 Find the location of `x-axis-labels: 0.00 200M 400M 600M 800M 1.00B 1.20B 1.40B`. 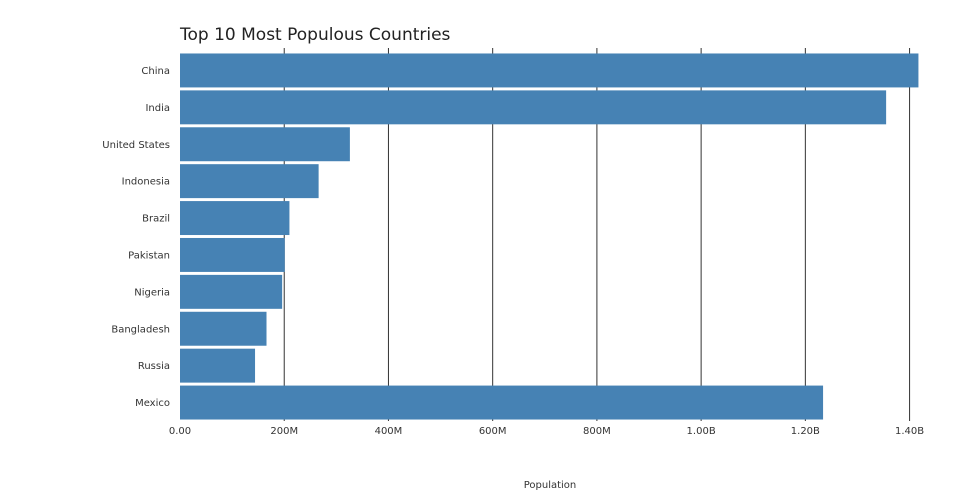

x-axis-labels: 0.00 200M 400M 600M 800M 1.00B 1.20B 1.40B is located at coordinates (546, 431).